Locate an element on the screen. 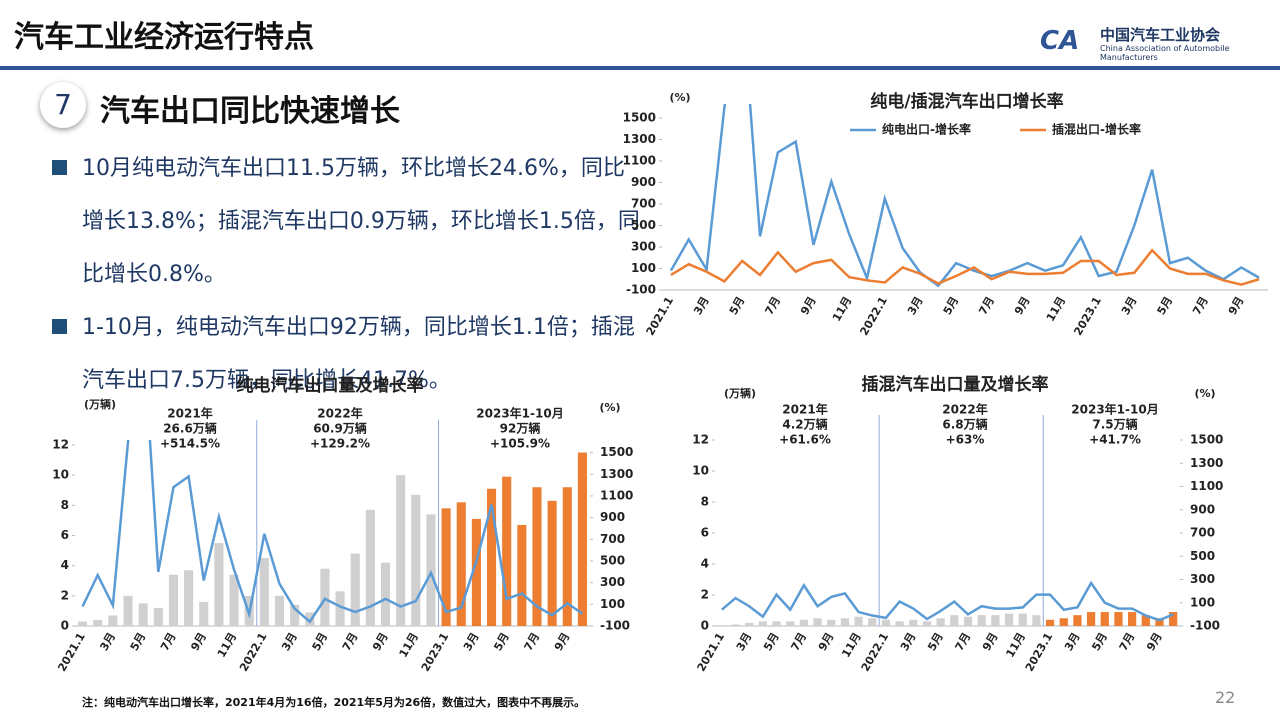  y-tick-label: 300 is located at coordinates (643, 247).